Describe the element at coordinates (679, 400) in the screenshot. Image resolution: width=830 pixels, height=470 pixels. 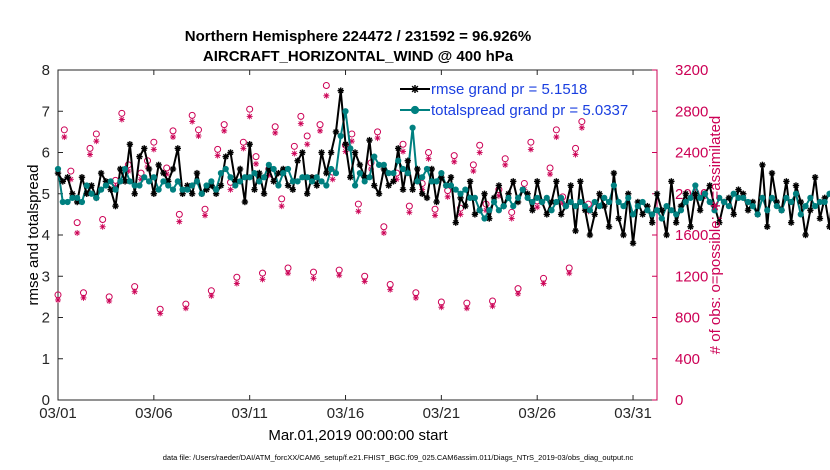
I see `y-right-tick-label: 0` at that location.